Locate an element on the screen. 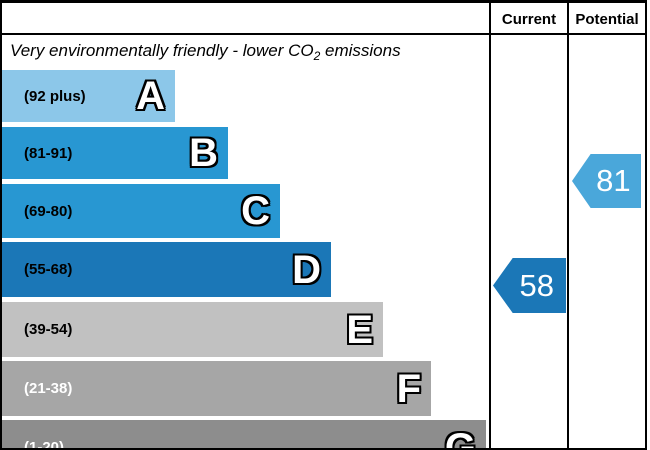  band-range-label: (1-20) is located at coordinates (44, 444).